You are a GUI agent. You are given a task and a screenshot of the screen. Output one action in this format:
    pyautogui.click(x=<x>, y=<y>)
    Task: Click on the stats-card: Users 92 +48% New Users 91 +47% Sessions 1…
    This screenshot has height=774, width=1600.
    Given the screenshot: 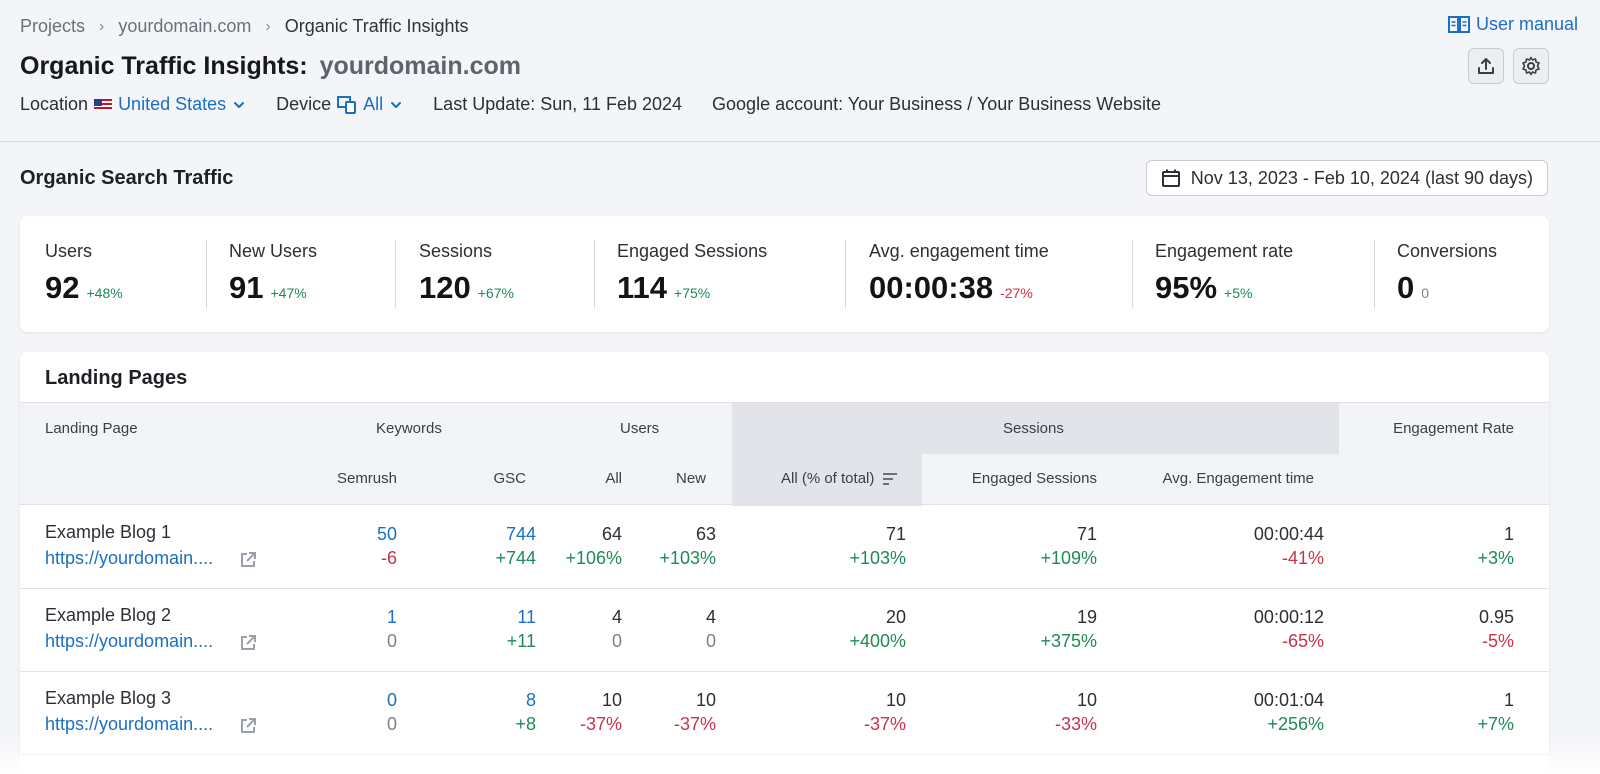 What is the action you would take?
    pyautogui.click(x=784, y=274)
    